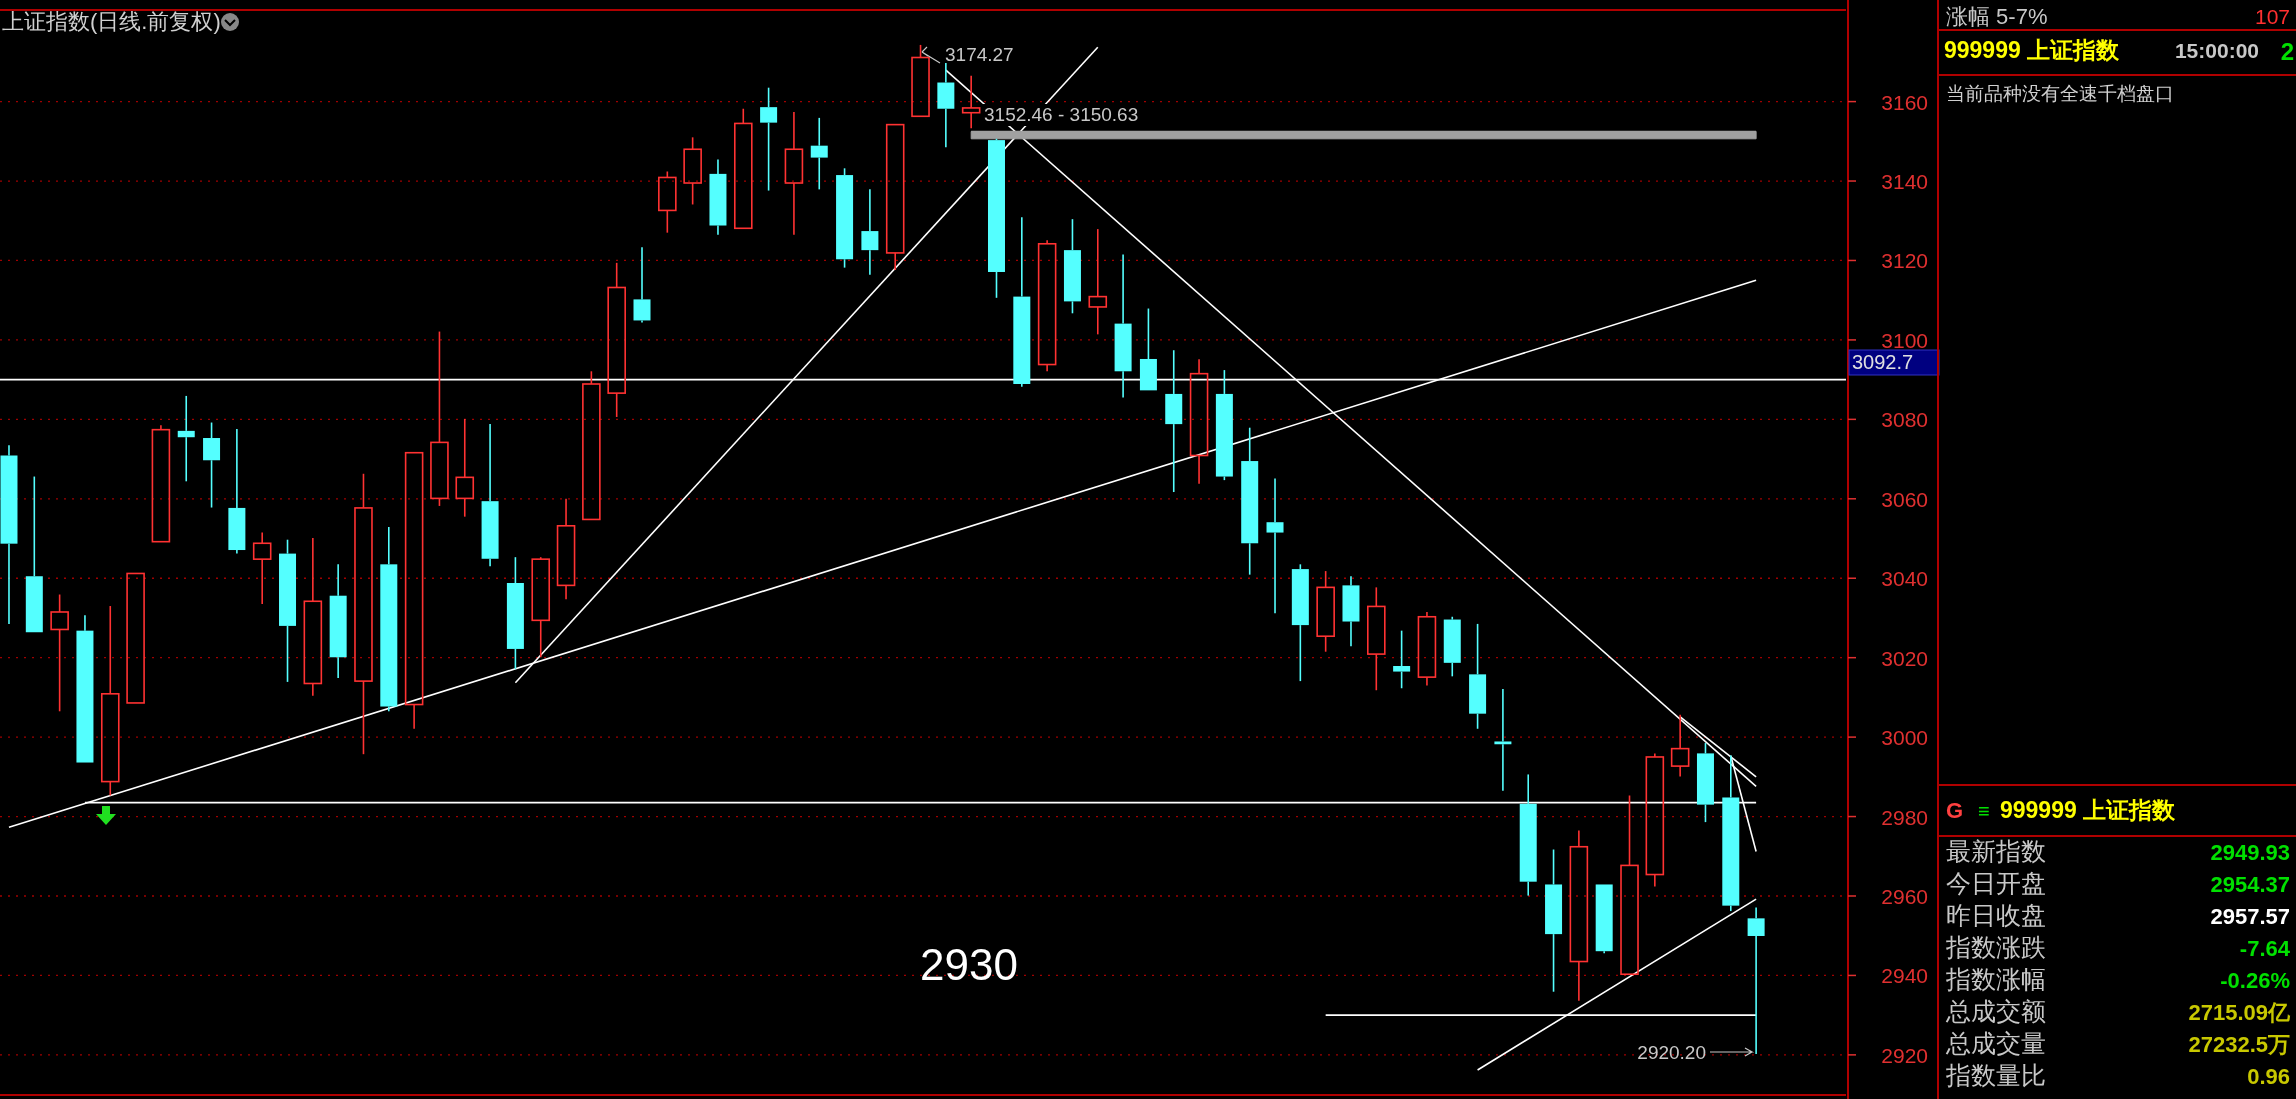  Describe the element at coordinates (2268, 1076) in the screenshot. I see `text: 0.96` at that location.